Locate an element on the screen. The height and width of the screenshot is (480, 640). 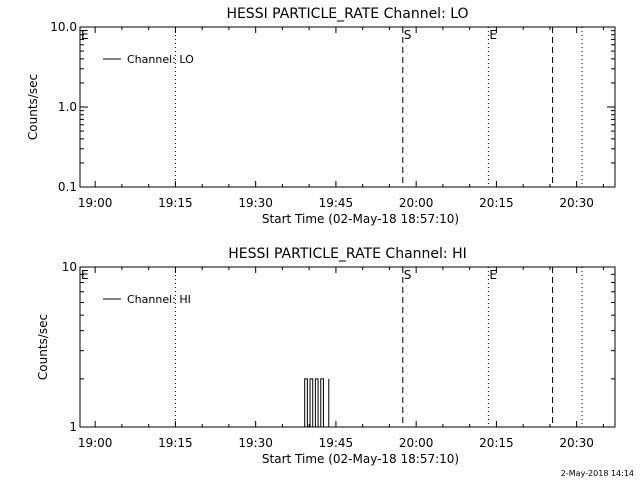
y-tick-label: 0.1 is located at coordinates (67, 187).